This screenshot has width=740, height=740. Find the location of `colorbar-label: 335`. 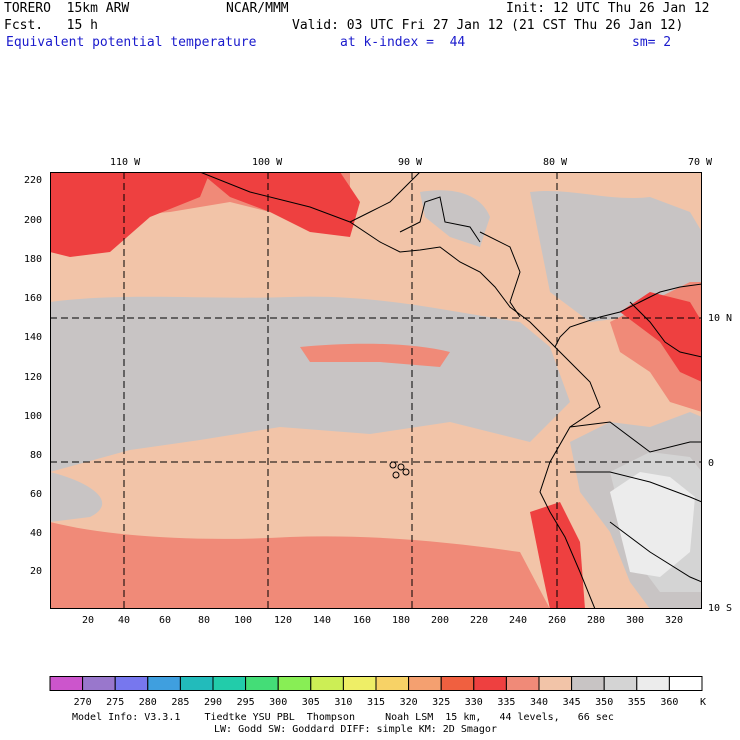

colorbar-label: 335 is located at coordinates (506, 701).